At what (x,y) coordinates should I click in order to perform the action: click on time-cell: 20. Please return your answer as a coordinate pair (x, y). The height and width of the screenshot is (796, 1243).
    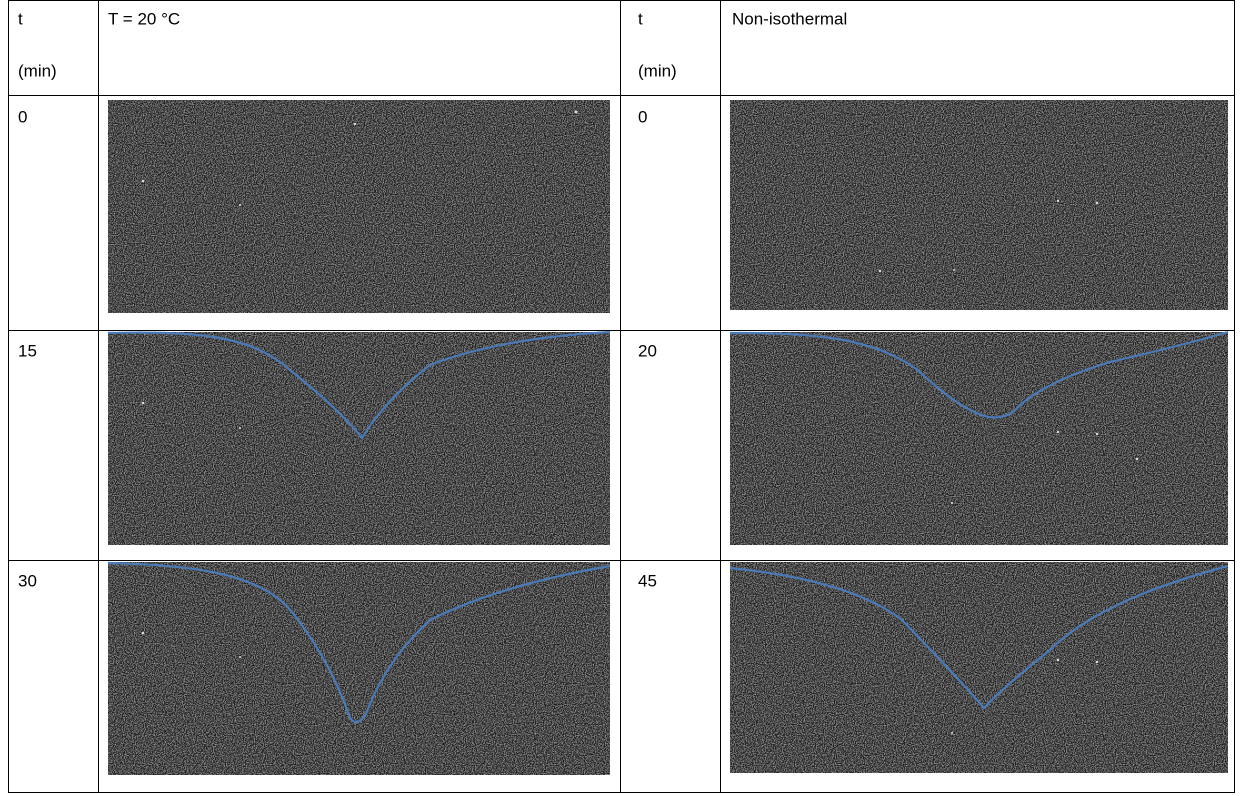
    Looking at the image, I should click on (647, 350).